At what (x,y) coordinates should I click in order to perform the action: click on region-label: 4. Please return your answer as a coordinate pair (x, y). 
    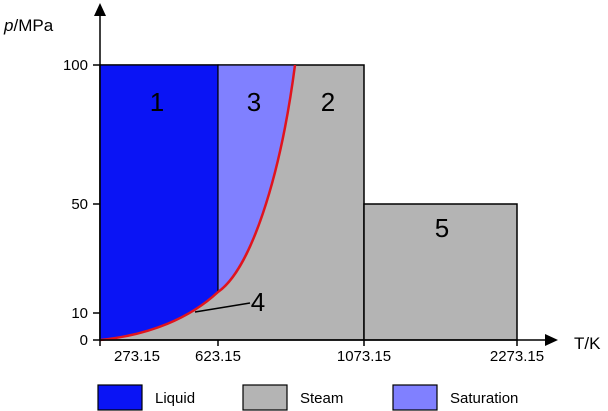
    Looking at the image, I should click on (258, 302).